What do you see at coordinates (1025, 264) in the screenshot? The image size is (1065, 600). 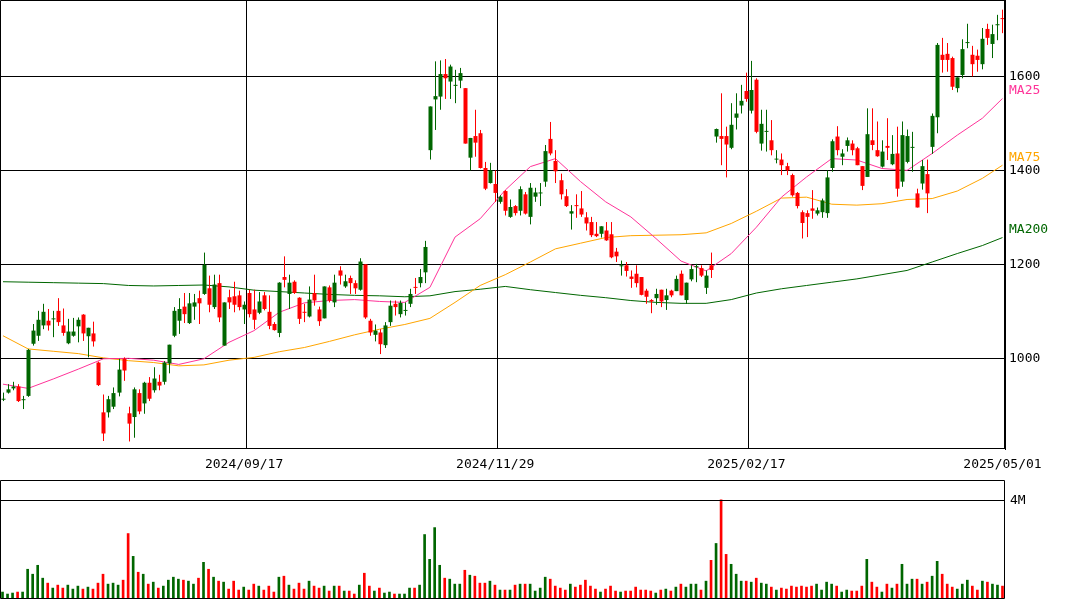 I see `y-tick-label: 1200` at bounding box center [1025, 264].